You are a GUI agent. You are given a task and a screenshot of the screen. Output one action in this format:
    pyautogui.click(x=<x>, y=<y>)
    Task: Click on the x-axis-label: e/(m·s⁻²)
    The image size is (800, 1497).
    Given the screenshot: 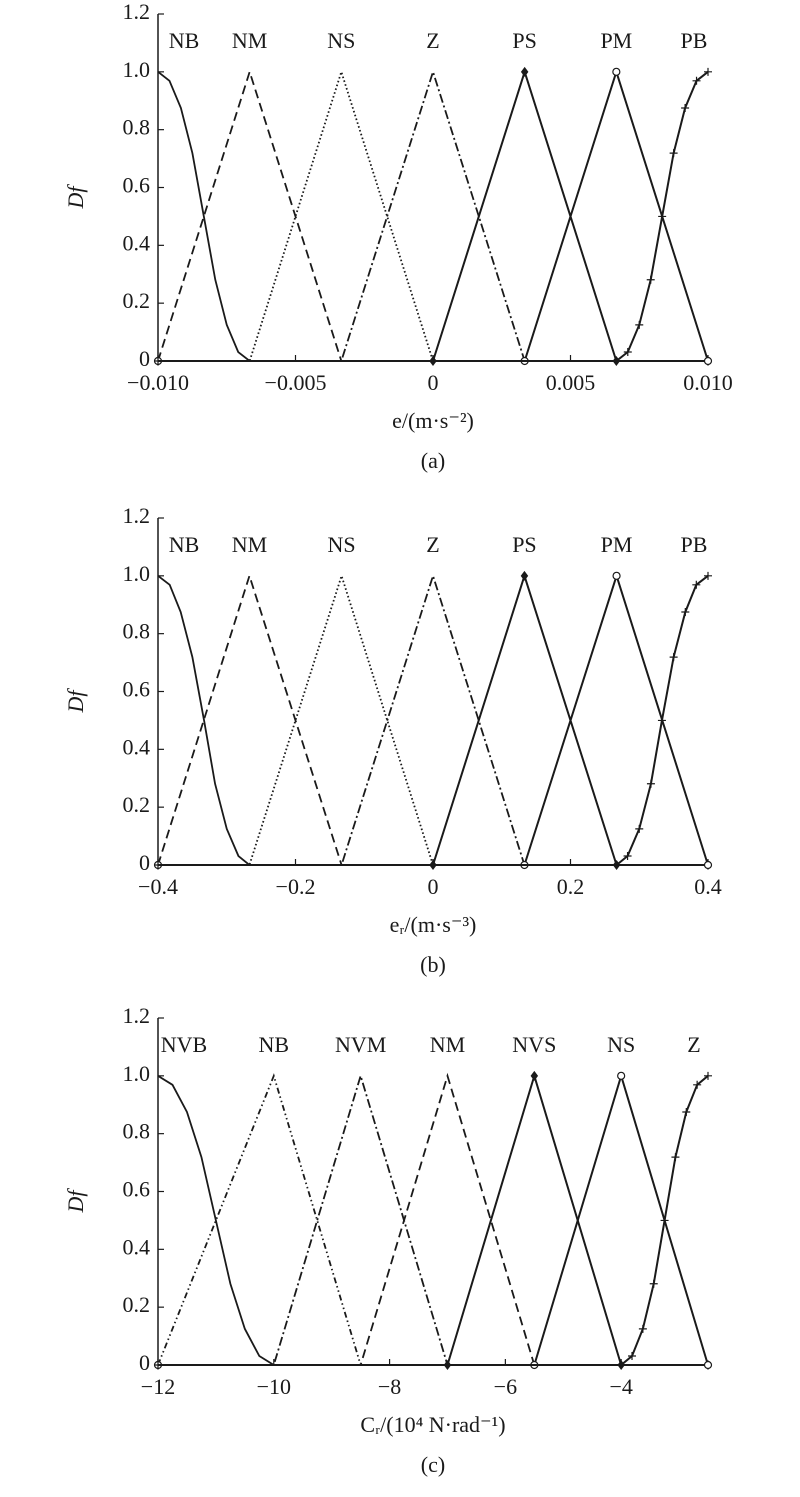 What is the action you would take?
    pyautogui.click(x=433, y=420)
    